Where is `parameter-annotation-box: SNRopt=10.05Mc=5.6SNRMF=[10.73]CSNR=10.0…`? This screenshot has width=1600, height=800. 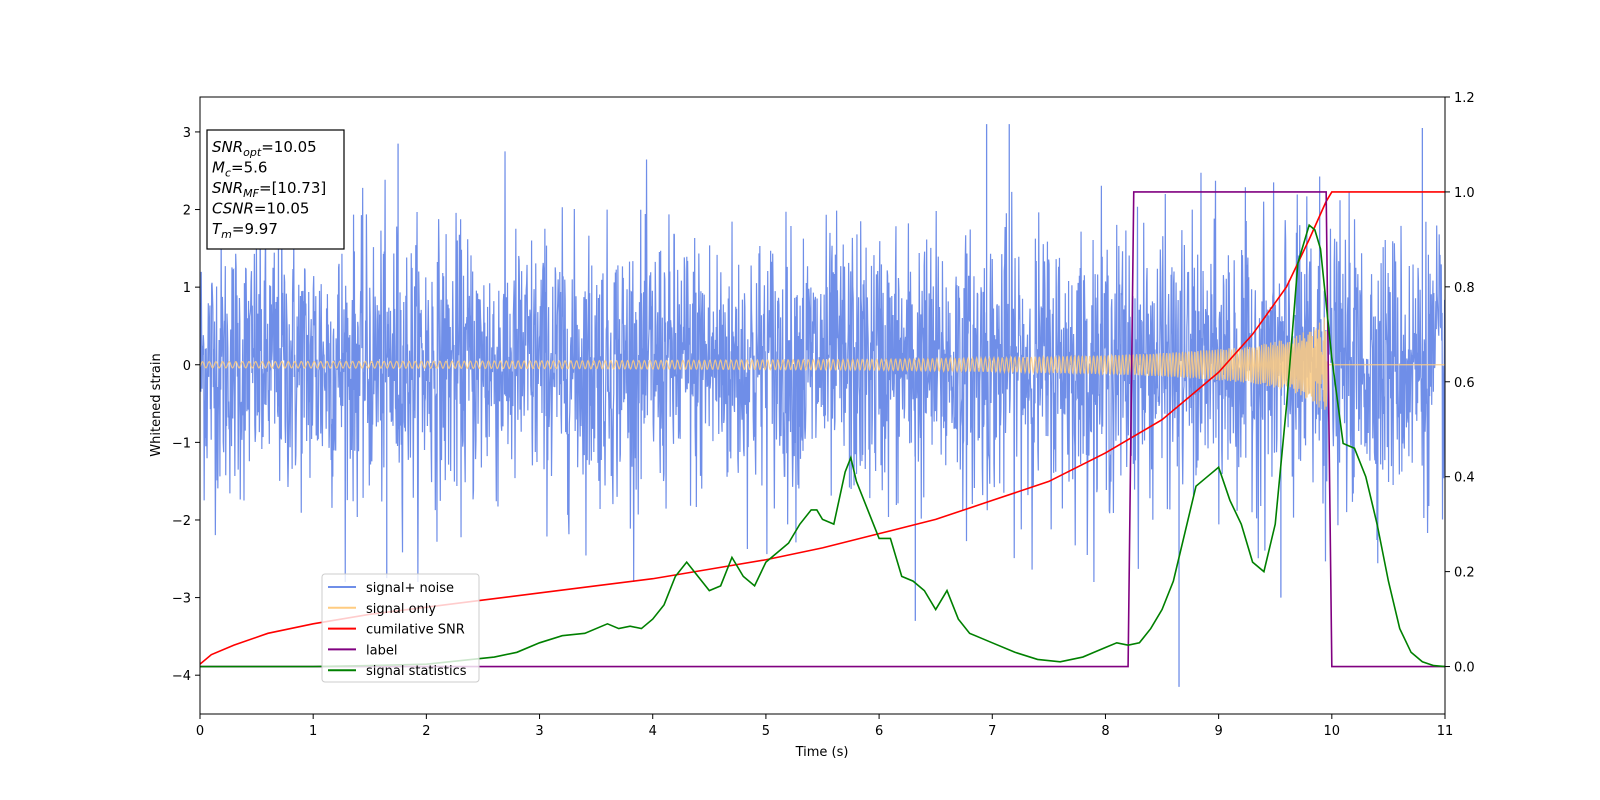 parameter-annotation-box: SNRopt=10.05Mc=5.6SNRMF=[10.73]CSNR=10.0… is located at coordinates (275, 189).